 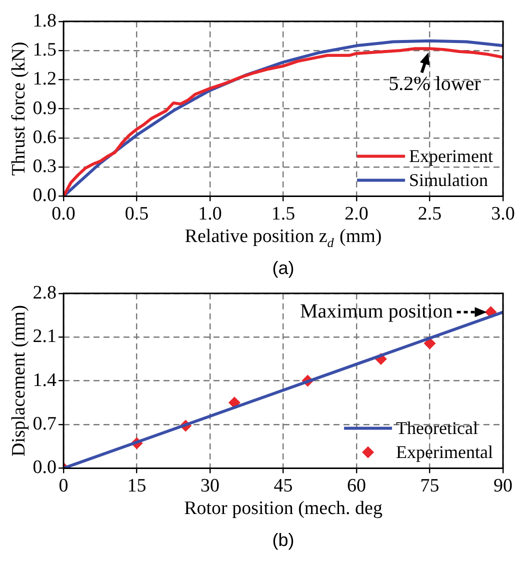 I want to click on x-tick-label: 2.0, so click(x=356, y=214).